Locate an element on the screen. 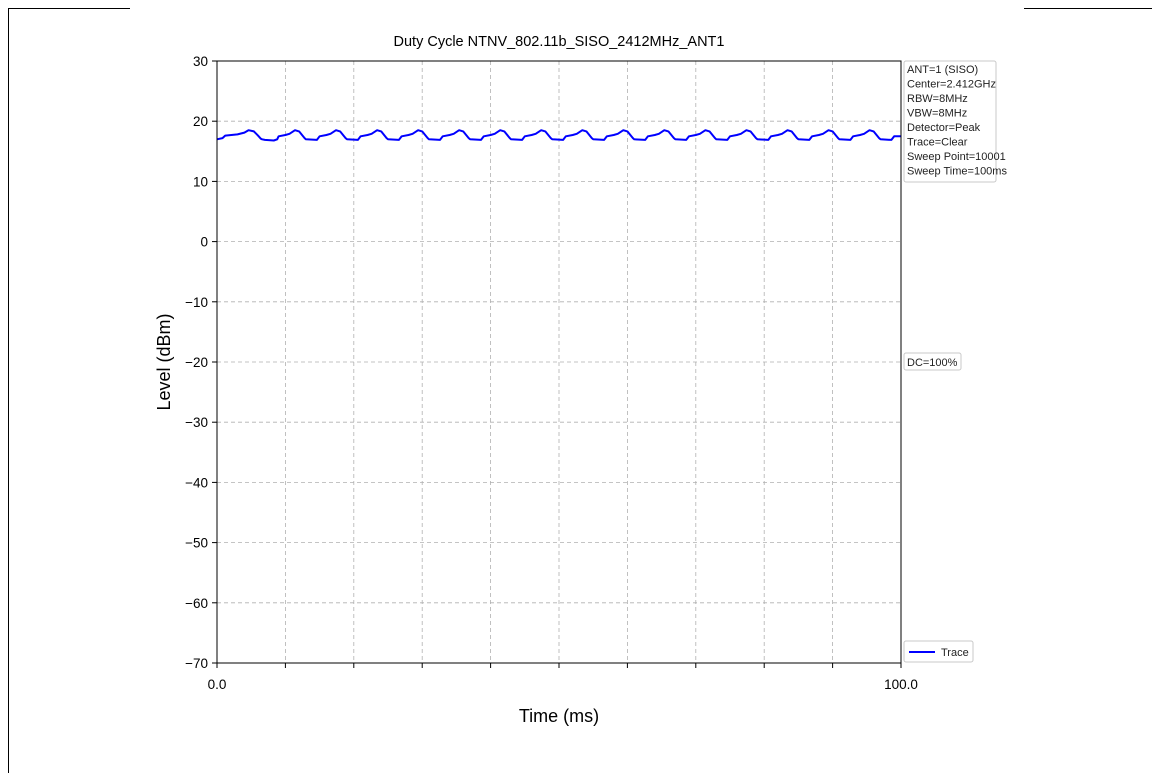  trace-layer is located at coordinates (558, 135).